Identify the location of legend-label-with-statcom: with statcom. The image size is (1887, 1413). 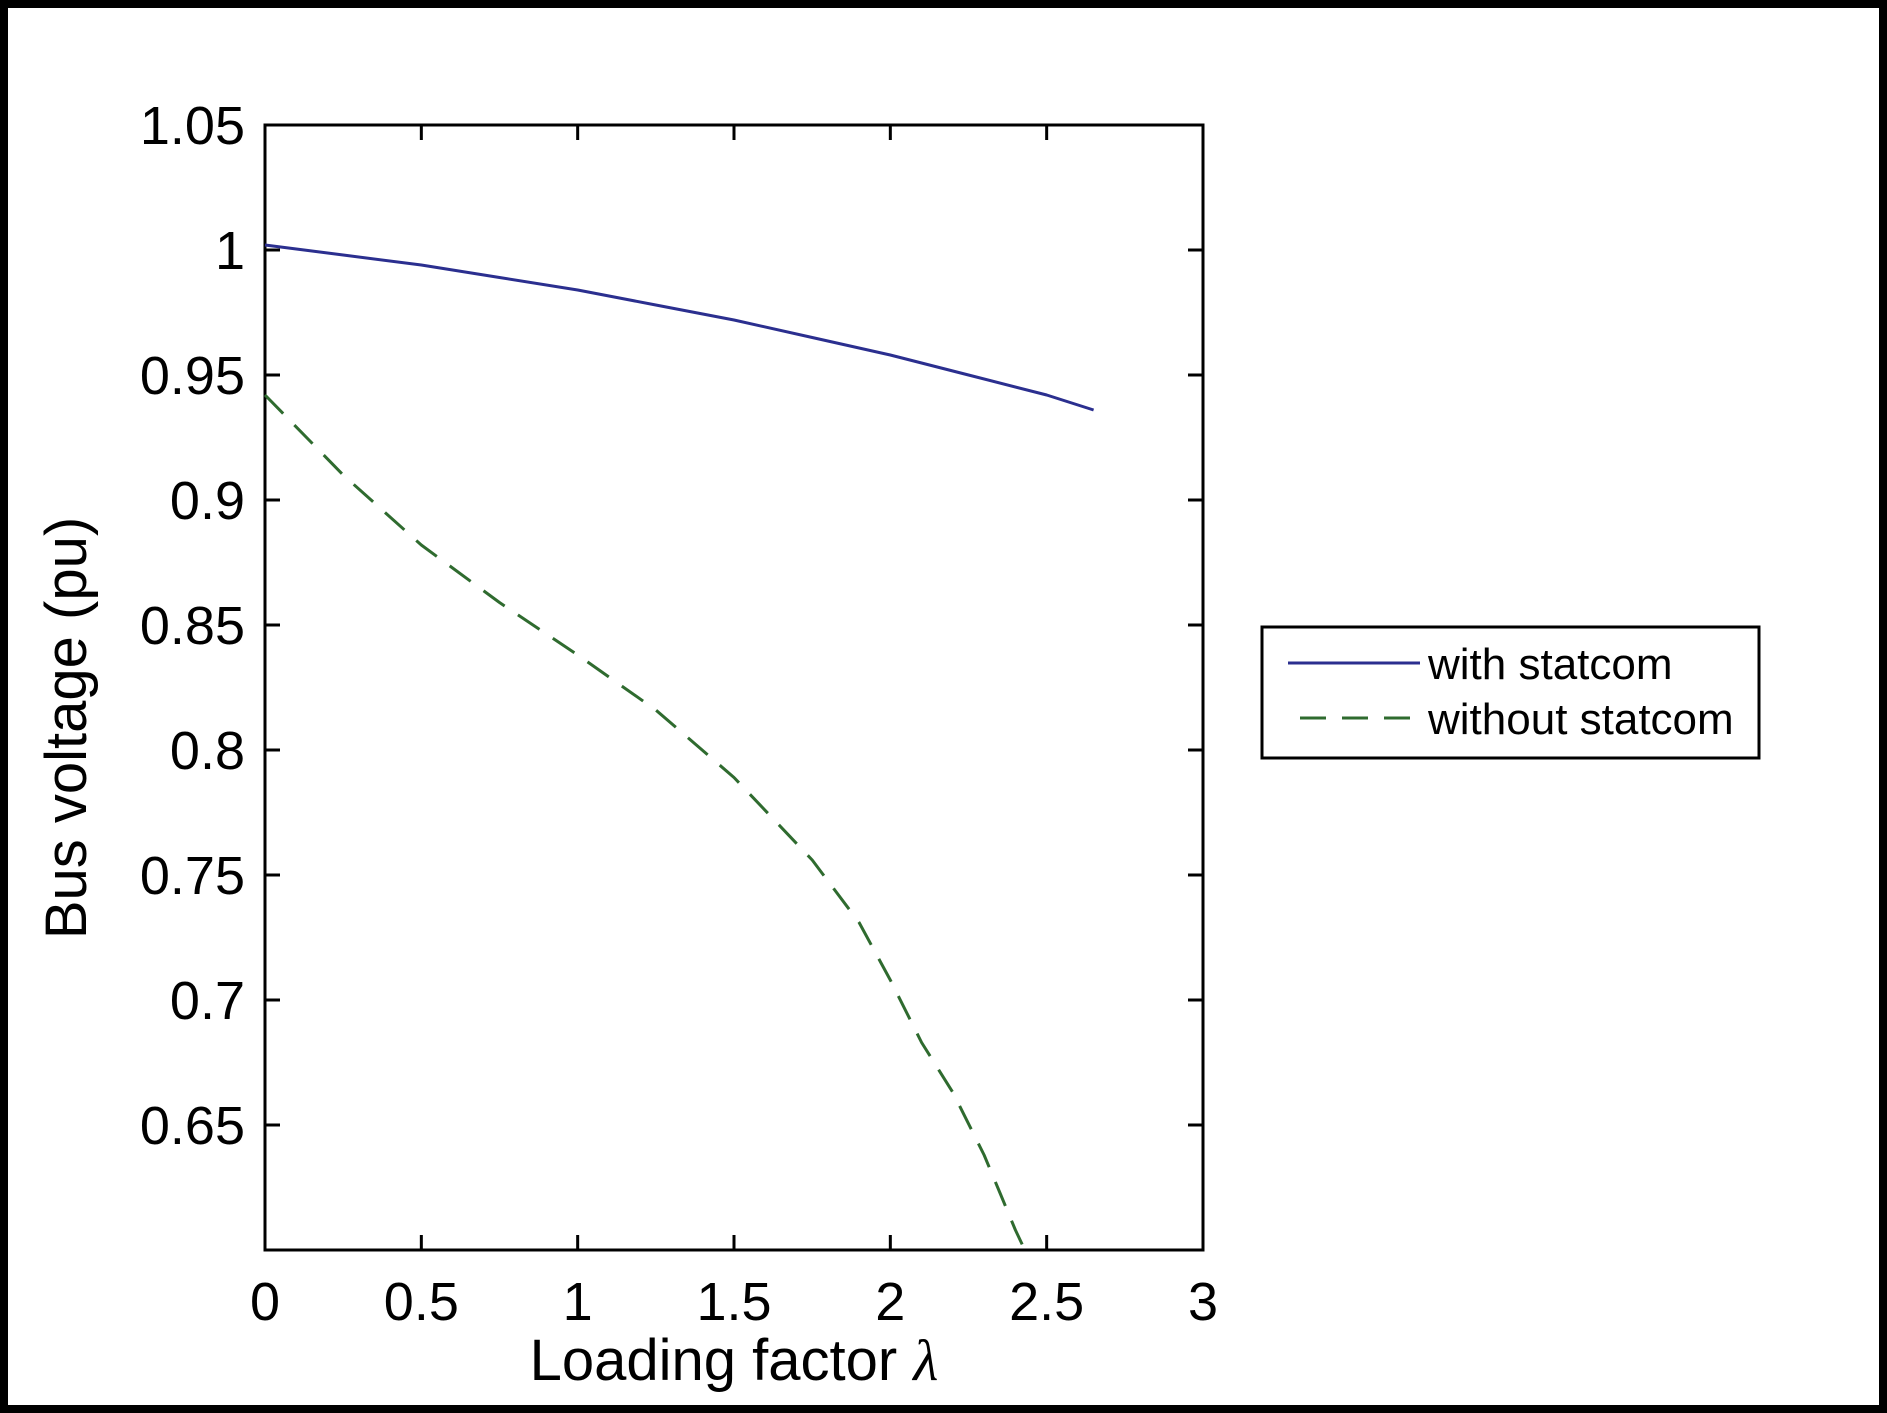
(1550, 664).